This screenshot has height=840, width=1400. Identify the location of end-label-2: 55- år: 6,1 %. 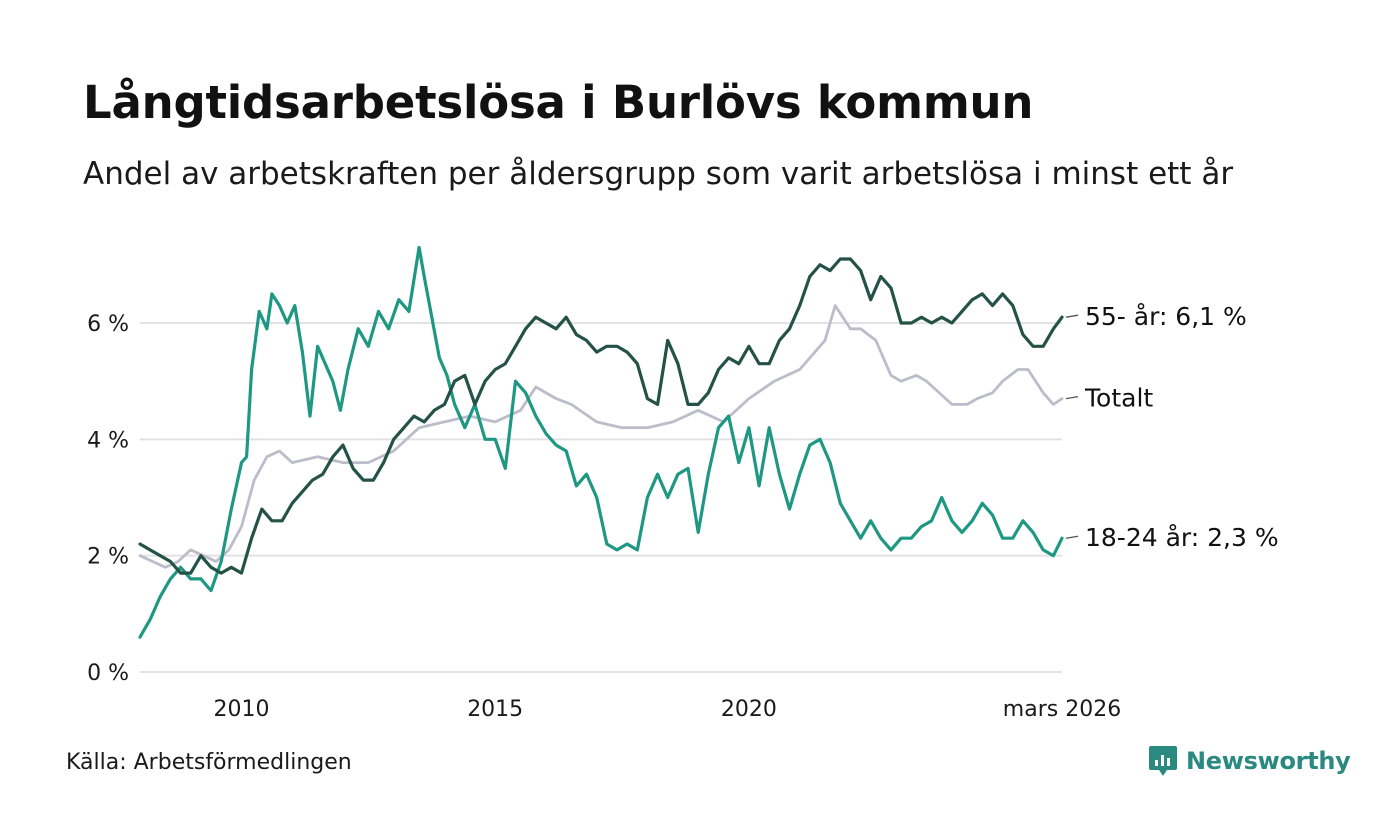
(1166, 316).